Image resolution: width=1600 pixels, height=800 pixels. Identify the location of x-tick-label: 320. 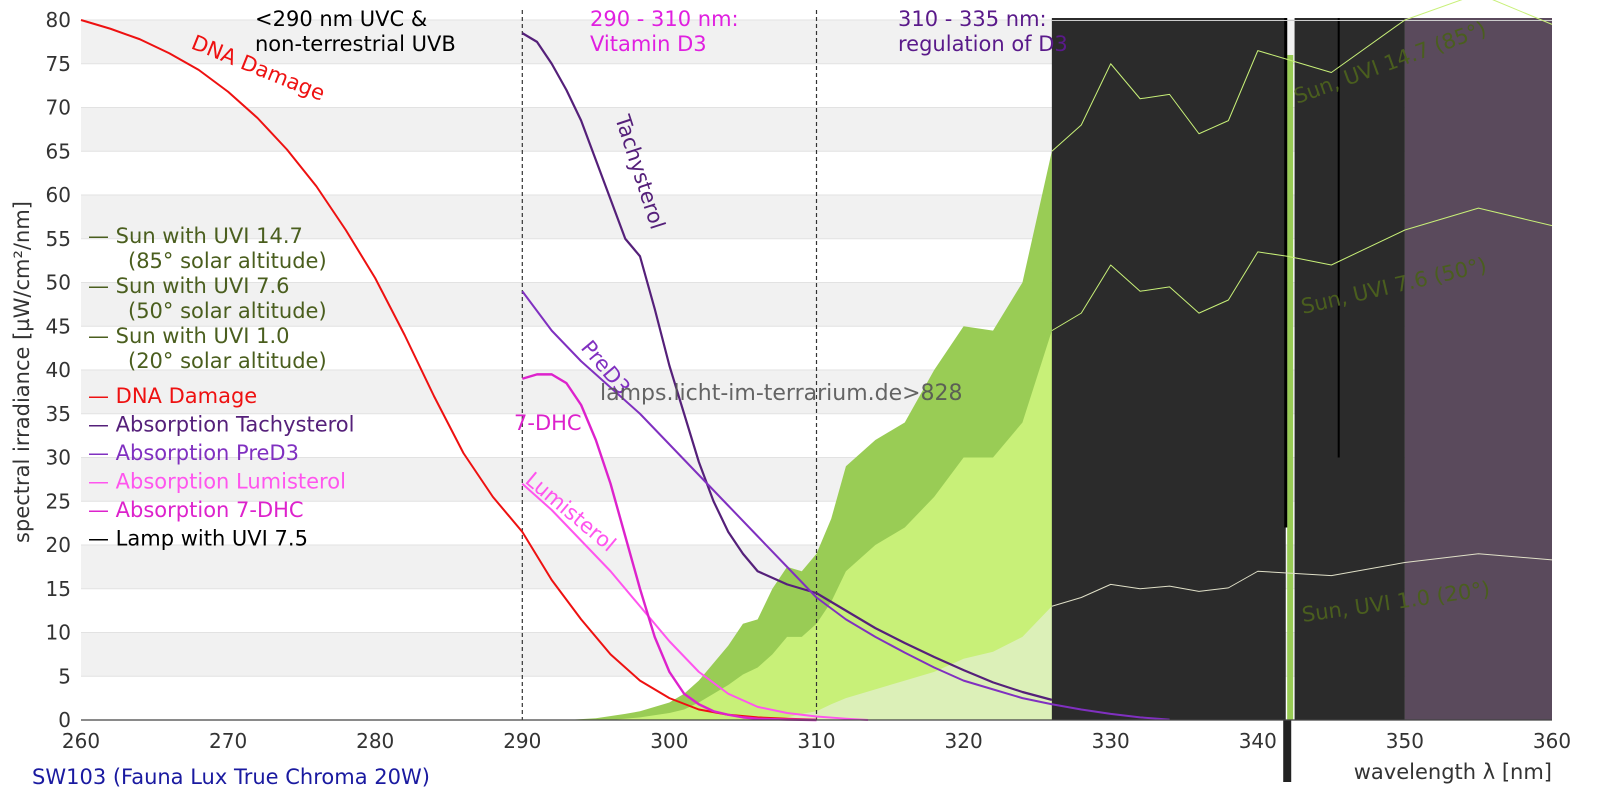
(964, 741).